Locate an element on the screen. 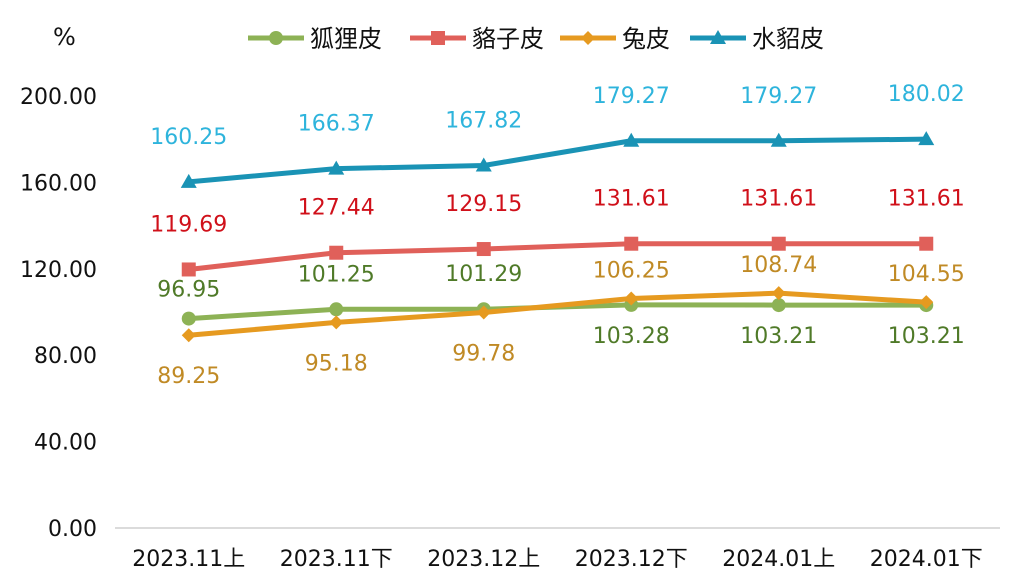  data-label: 180.02 is located at coordinates (926, 94).